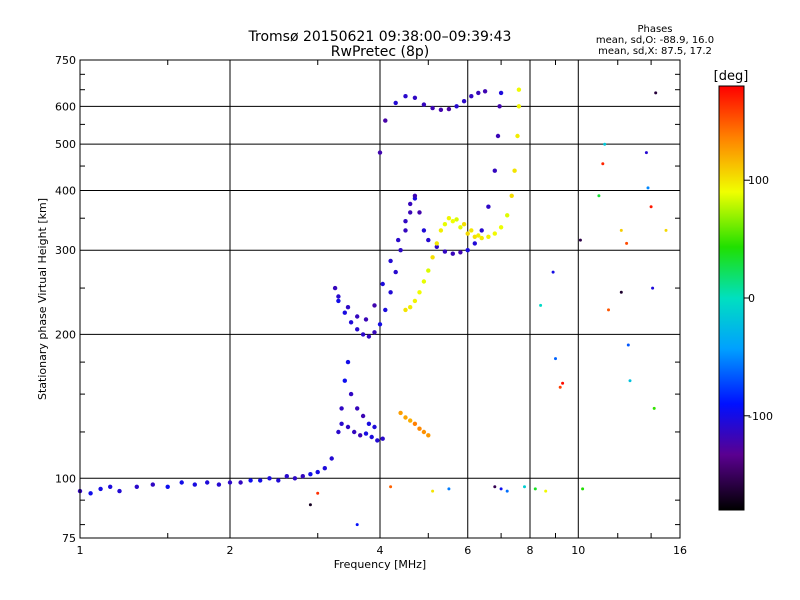  What do you see at coordinates (65, 106) in the screenshot?
I see `y-tick-label: 600` at bounding box center [65, 106].